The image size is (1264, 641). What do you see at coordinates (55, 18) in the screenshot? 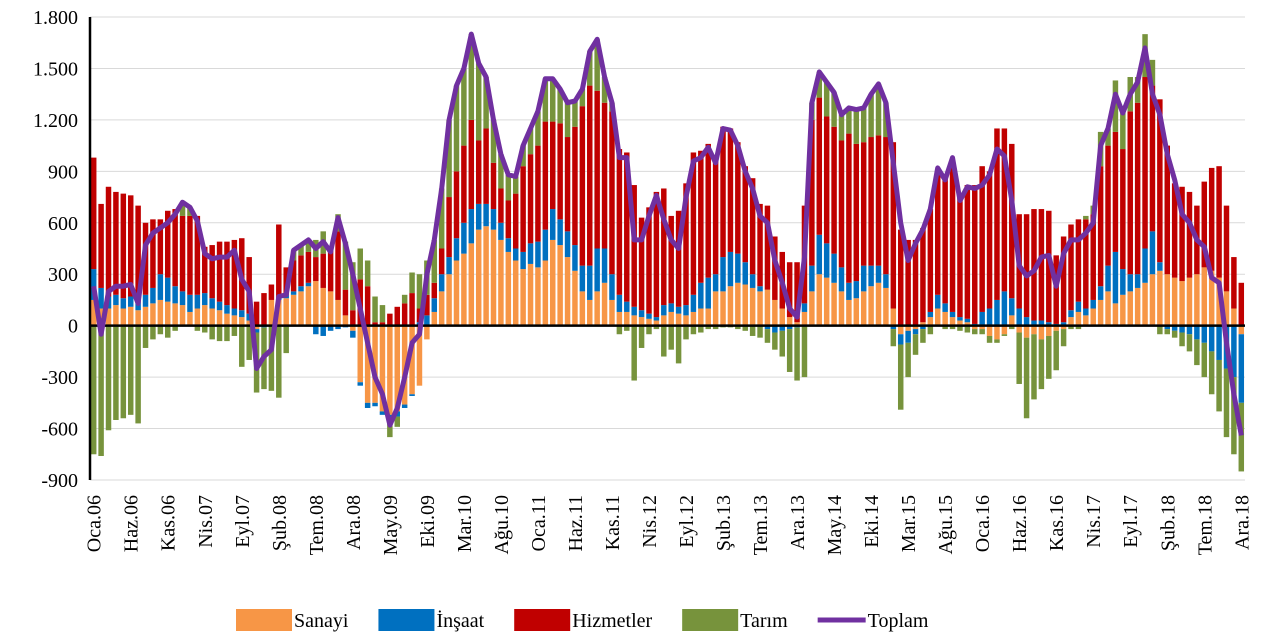
I see `y-tick-label: 1.800` at bounding box center [55, 18].